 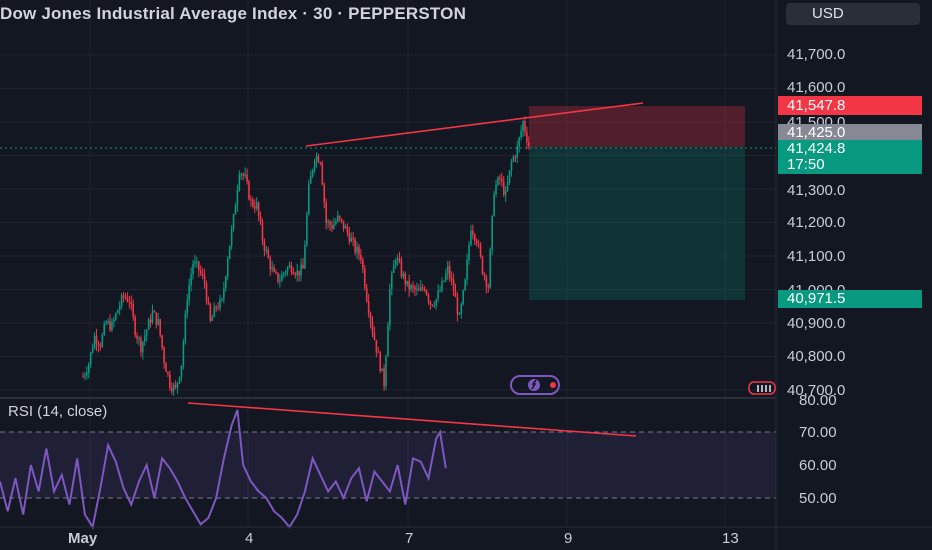 I want to click on short-position-tool, so click(x=637, y=203).